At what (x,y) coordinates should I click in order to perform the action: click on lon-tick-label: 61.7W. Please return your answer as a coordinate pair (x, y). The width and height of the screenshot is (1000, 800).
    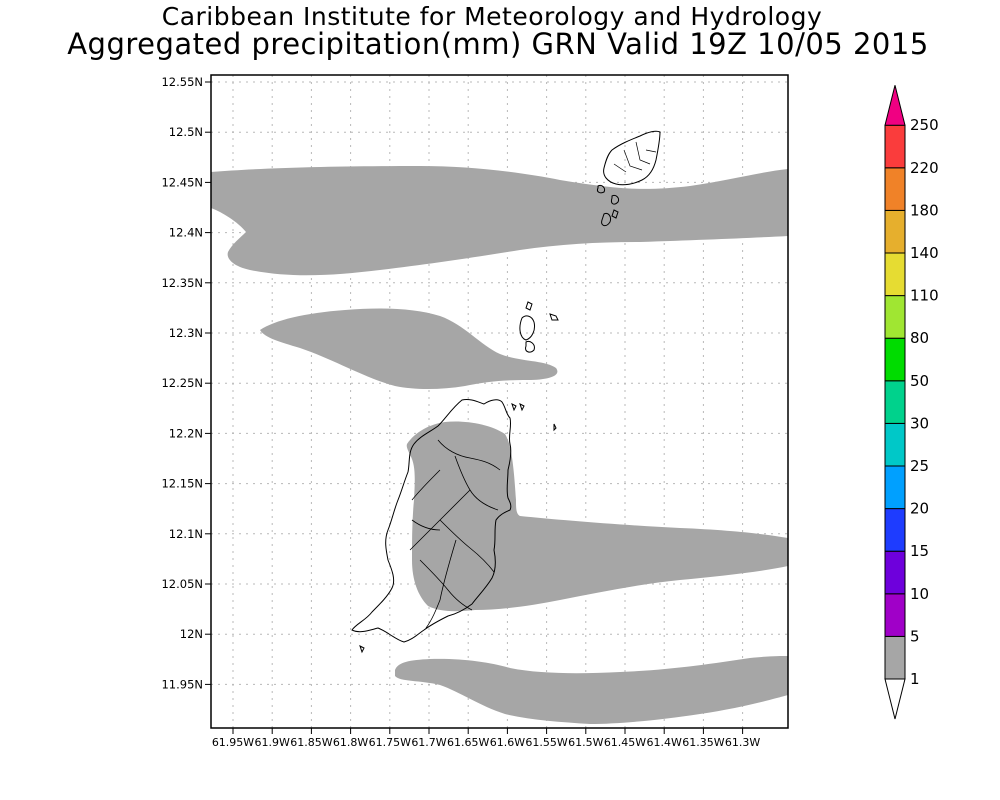
    Looking at the image, I should click on (428, 742).